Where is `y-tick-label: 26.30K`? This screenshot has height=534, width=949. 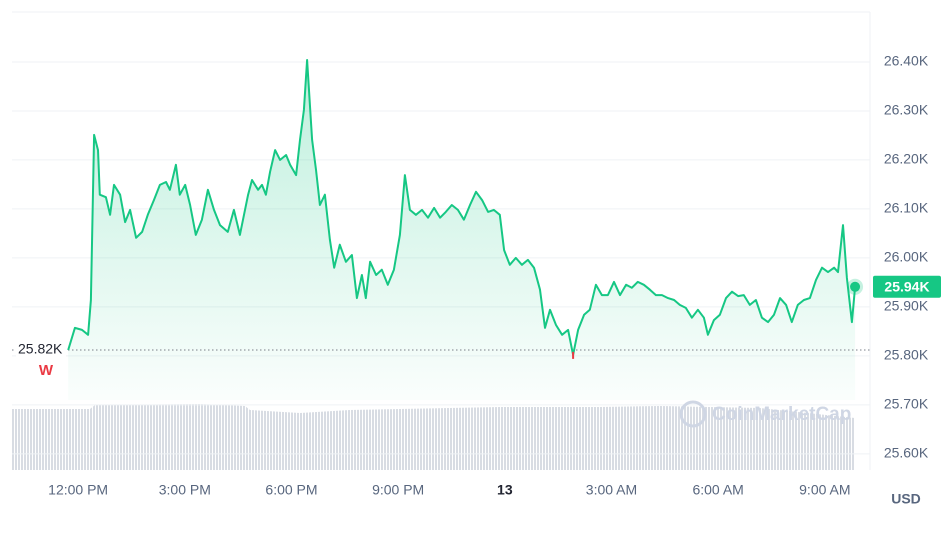
y-tick-label: 26.30K is located at coordinates (906, 110).